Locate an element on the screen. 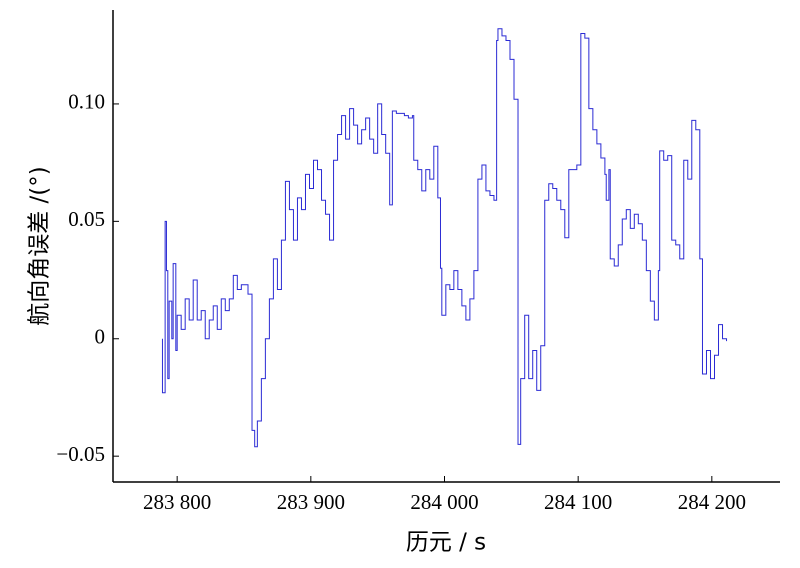  x-tick-label: 284 000 is located at coordinates (444, 502).